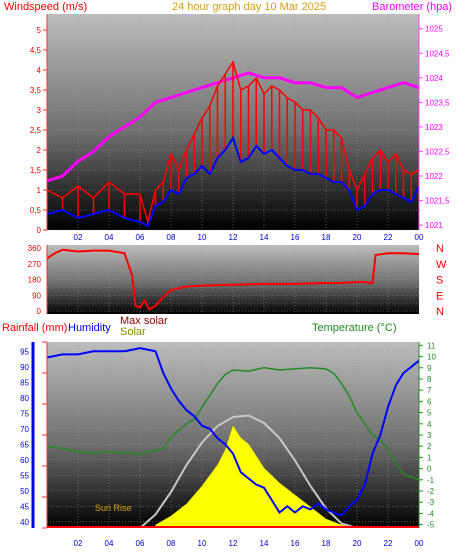  Describe the element at coordinates (36, 90) in the screenshot. I see `wind-tick-label: 3,5` at that location.